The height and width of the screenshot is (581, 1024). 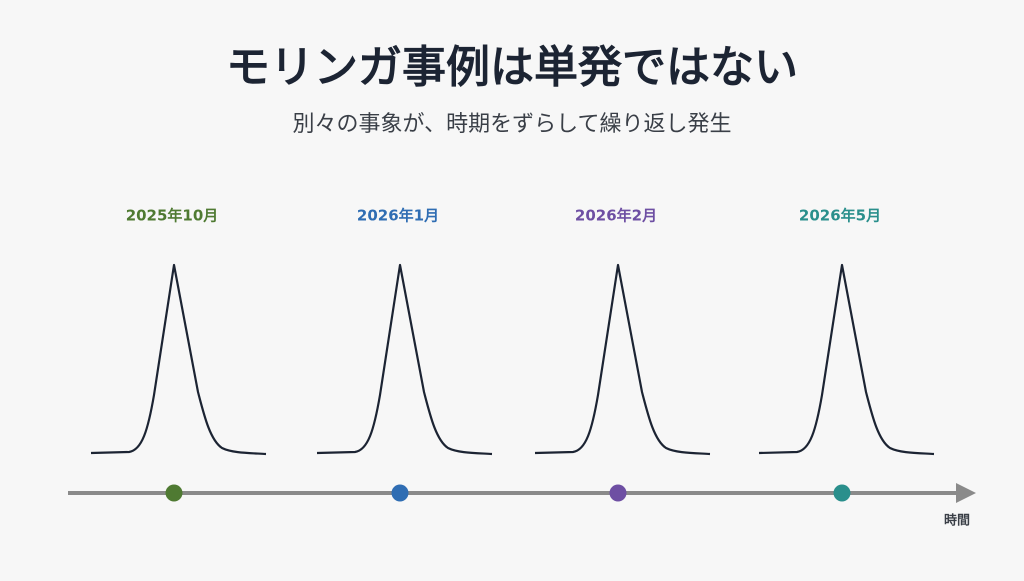 I want to click on timeline-arrow, so click(x=966, y=493).